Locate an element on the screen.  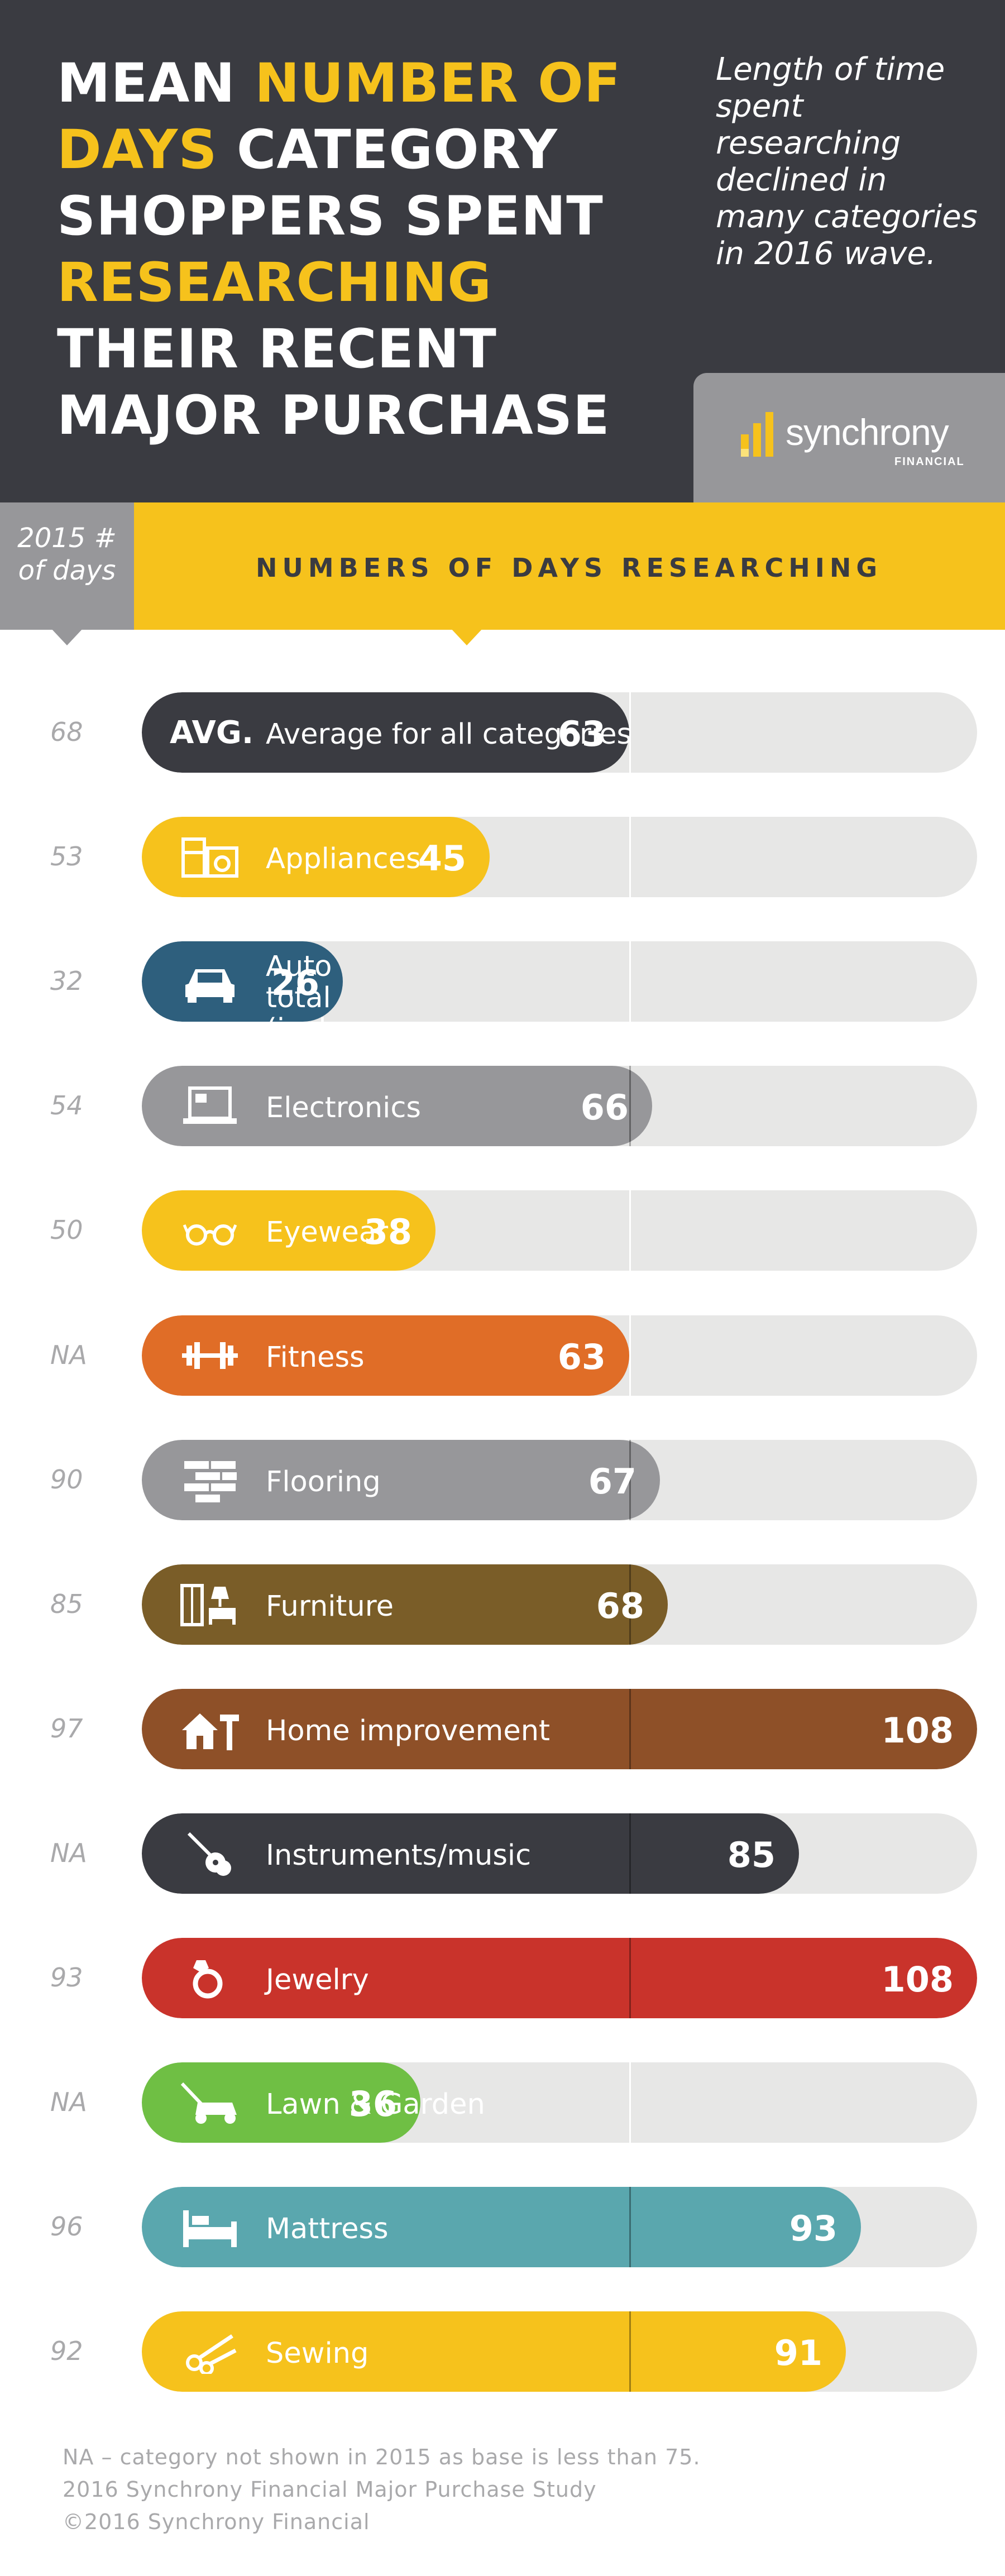
chart-row: NA Instruments/music 85 is located at coordinates (502, 1853).